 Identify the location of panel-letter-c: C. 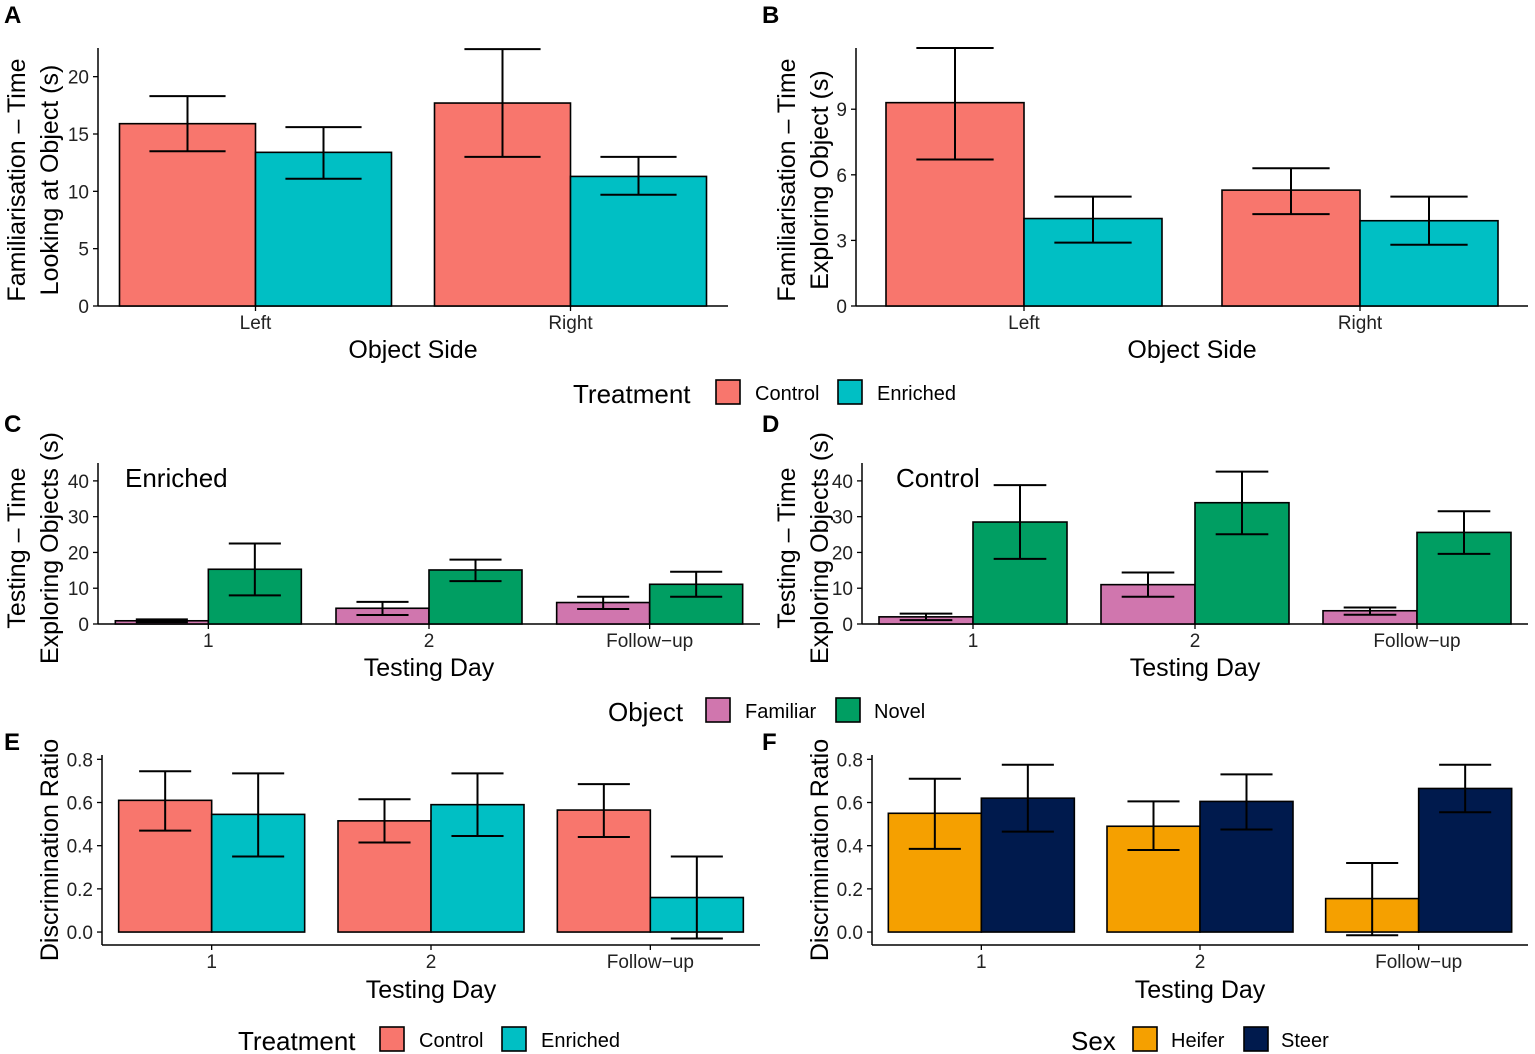
(12, 424).